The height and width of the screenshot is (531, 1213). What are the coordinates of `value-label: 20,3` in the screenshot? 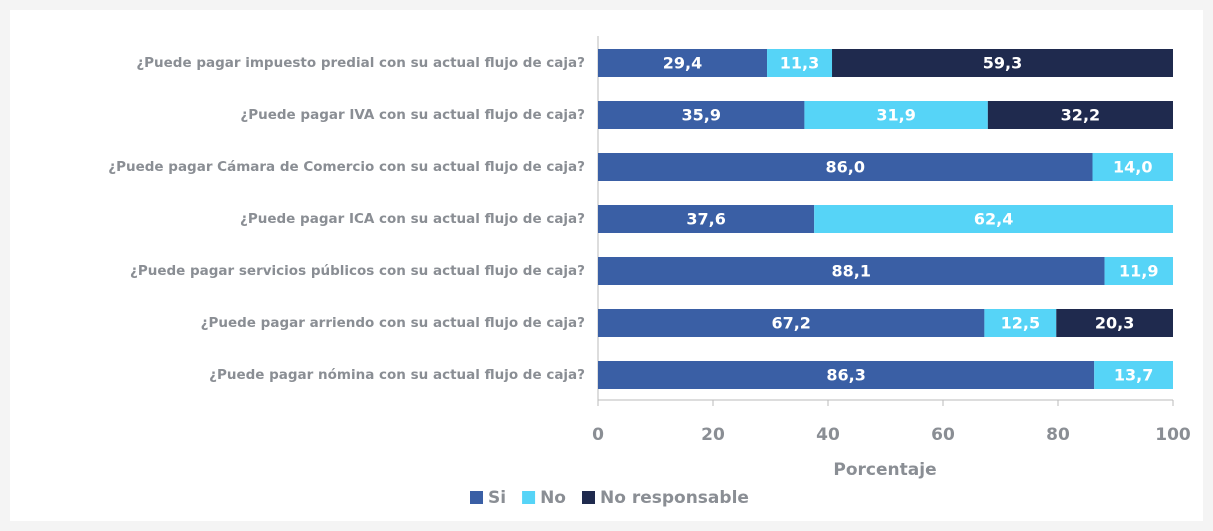 It's located at (1114, 323).